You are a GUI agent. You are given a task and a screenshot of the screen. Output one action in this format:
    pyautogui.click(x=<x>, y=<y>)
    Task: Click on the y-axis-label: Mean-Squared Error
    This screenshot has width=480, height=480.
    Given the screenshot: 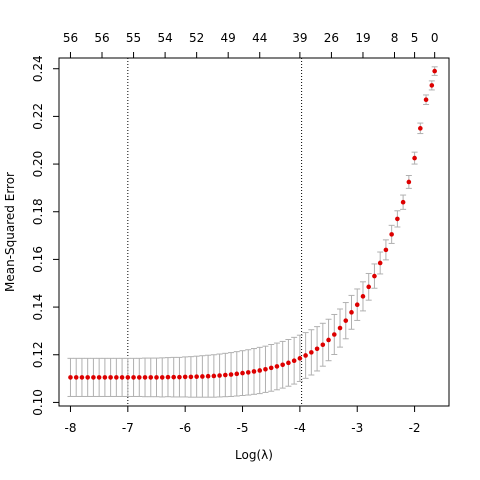 What is the action you would take?
    pyautogui.click(x=10, y=232)
    